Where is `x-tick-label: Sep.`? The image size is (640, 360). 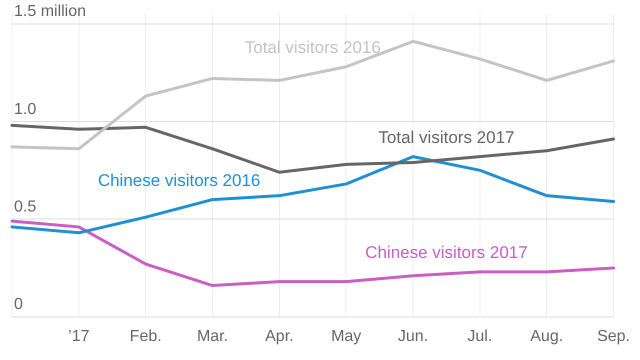 x-tick-label: Sep. is located at coordinates (613, 336).